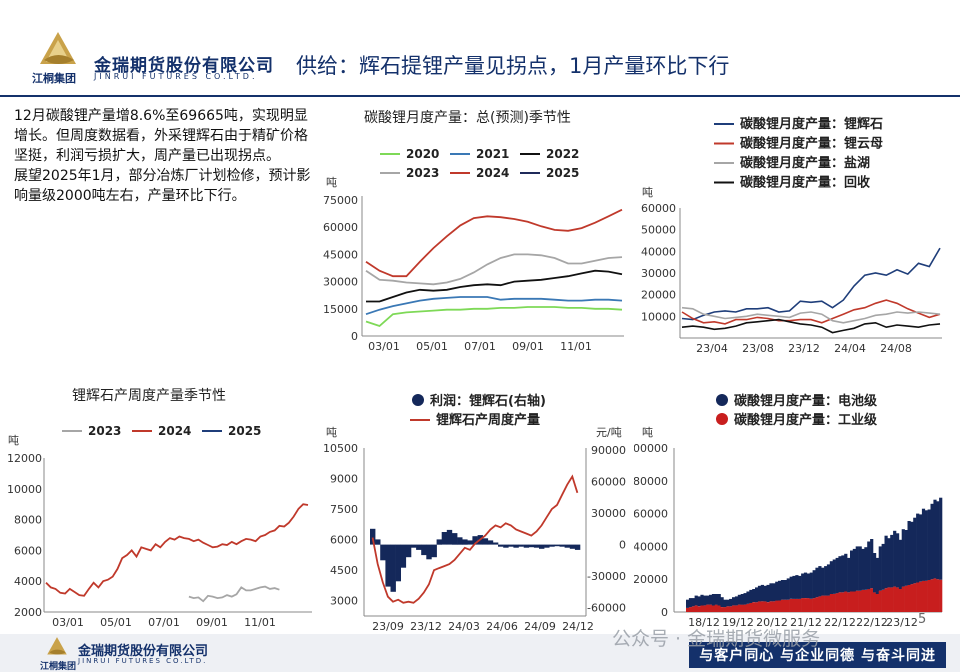  Describe the element at coordinates (658, 230) in the screenshot. I see `chart2-ytick-4: 50000` at that location.